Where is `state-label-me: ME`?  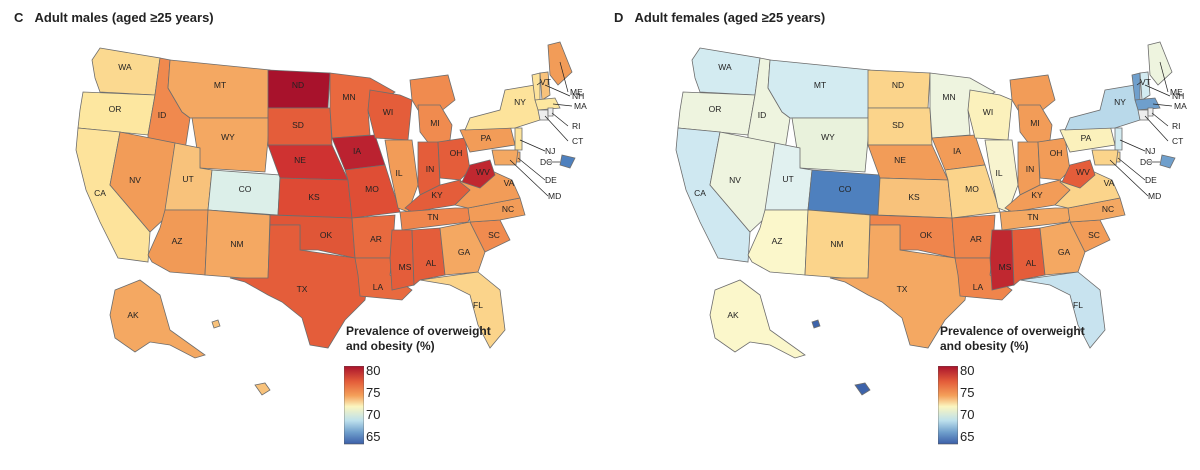 state-label-me: ME is located at coordinates (576, 92).